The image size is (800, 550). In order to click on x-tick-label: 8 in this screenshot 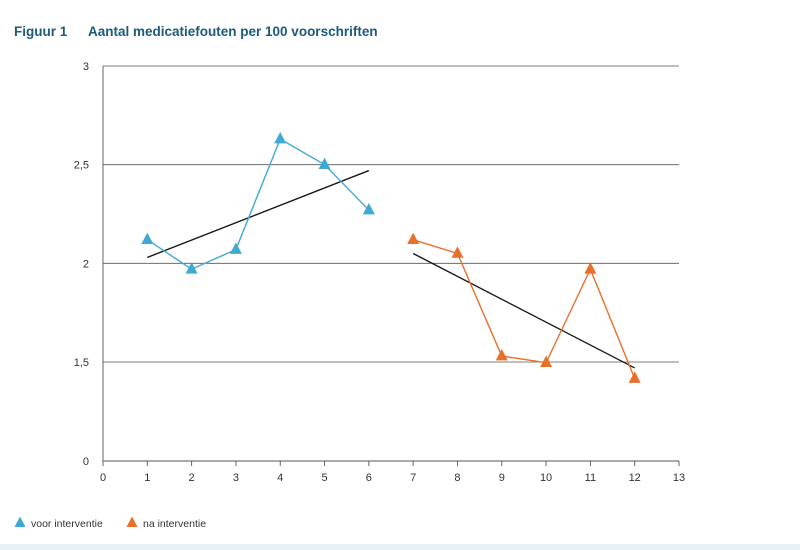, I will do `click(457, 478)`.